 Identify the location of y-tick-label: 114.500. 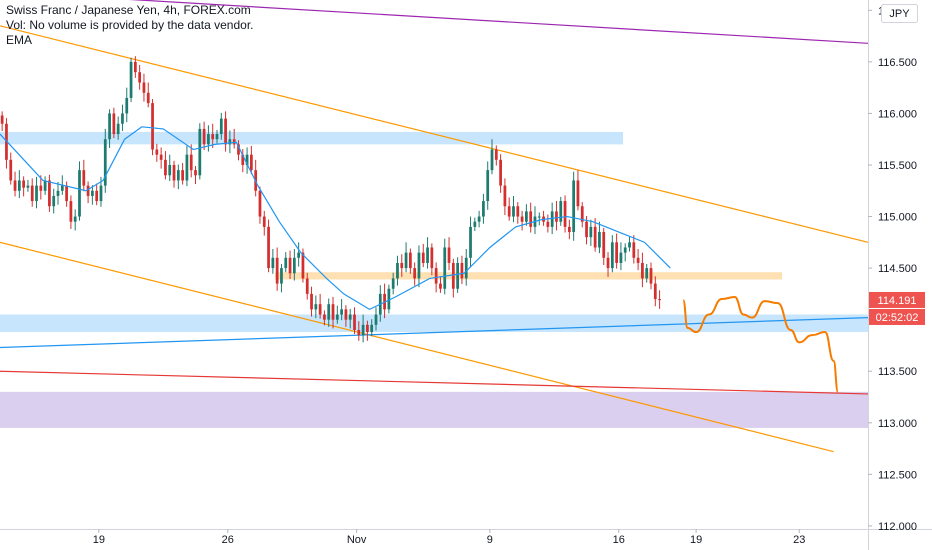
(897, 269).